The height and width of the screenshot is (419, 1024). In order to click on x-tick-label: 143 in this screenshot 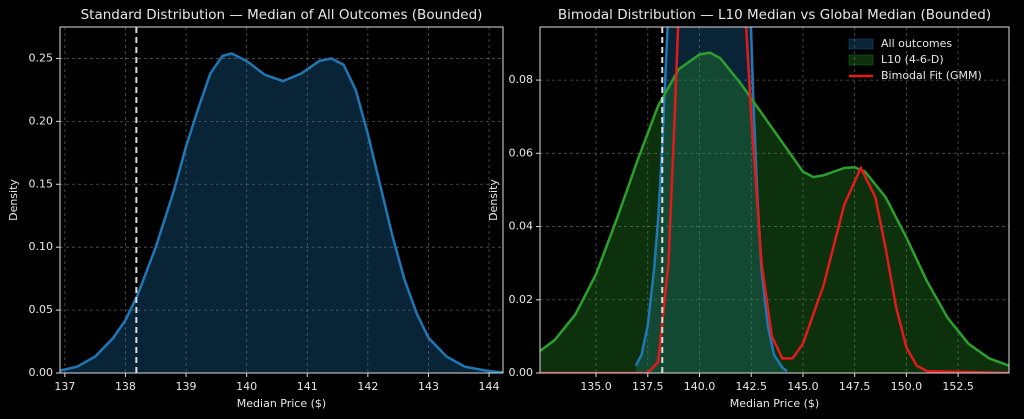, I will do `click(428, 386)`.